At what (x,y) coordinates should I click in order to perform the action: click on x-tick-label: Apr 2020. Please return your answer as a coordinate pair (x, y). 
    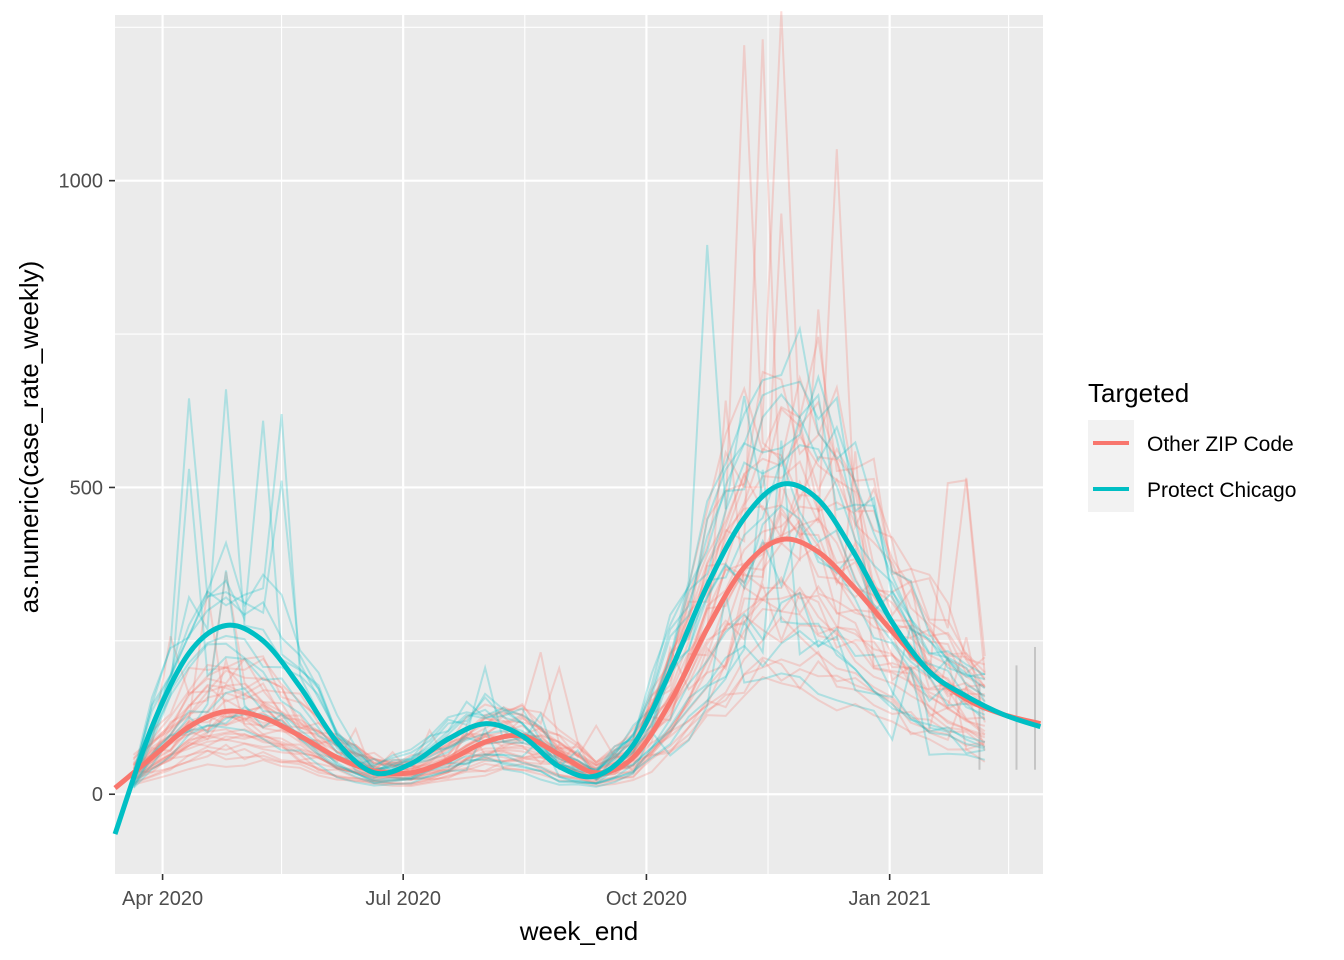
    Looking at the image, I should click on (162, 899).